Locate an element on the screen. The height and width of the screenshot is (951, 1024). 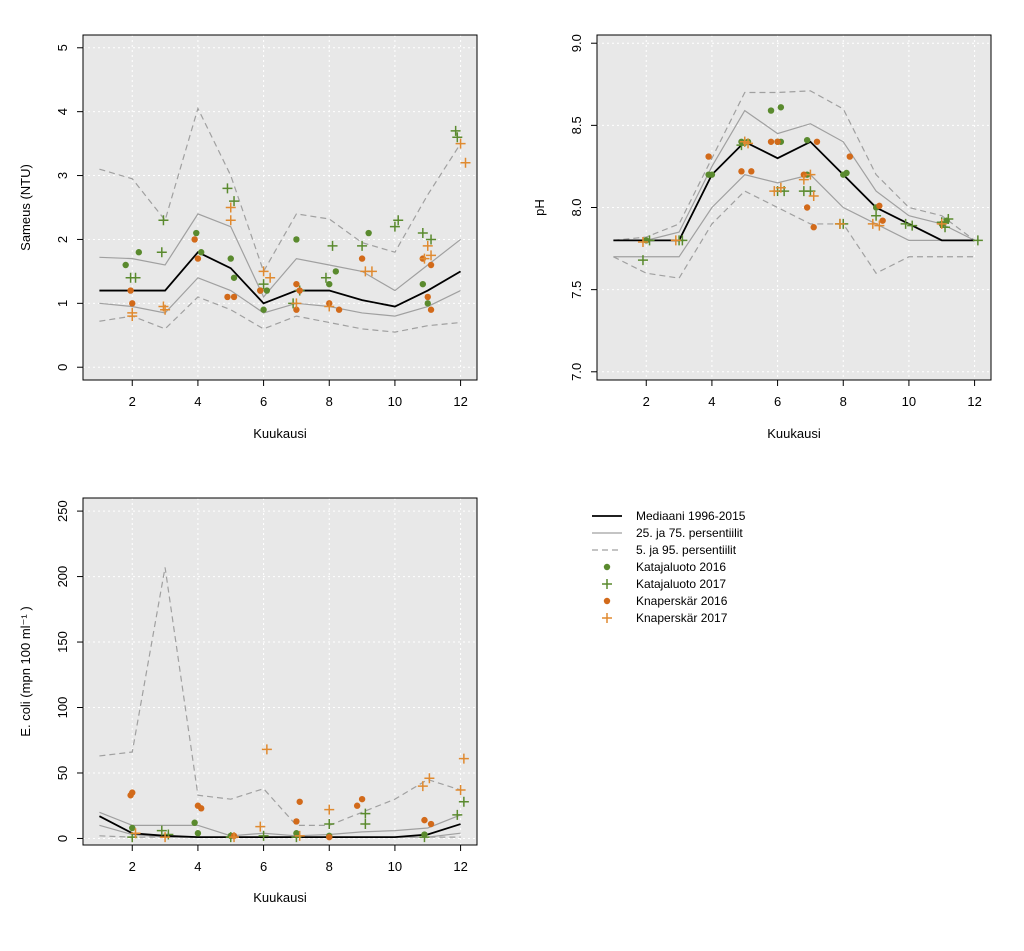
legend-item: Knaperskär 2017 is located at coordinates (665, 618).